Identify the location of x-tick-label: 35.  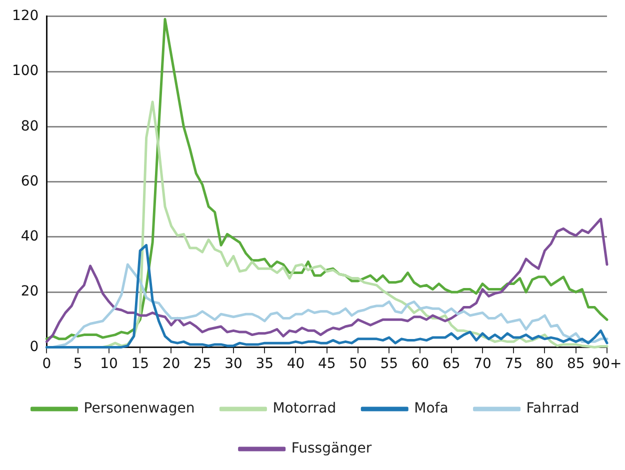
(265, 364).